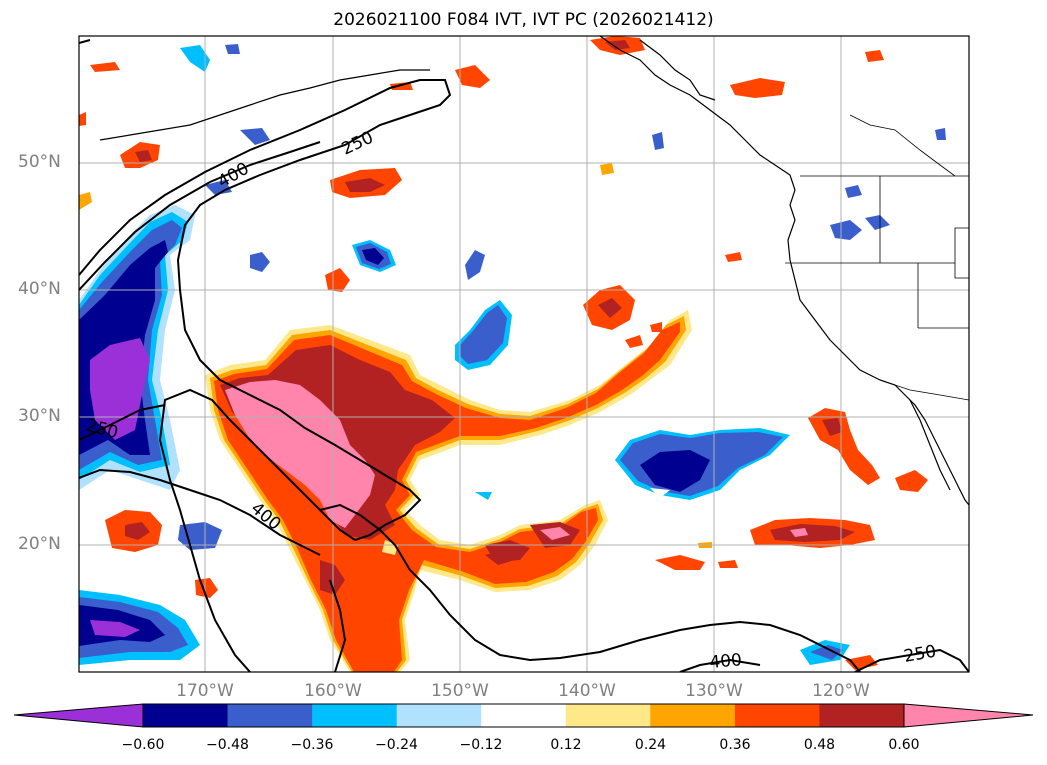  Describe the element at coordinates (735, 745) in the screenshot. I see `colorbar-tick-label: 0.36` at that location.